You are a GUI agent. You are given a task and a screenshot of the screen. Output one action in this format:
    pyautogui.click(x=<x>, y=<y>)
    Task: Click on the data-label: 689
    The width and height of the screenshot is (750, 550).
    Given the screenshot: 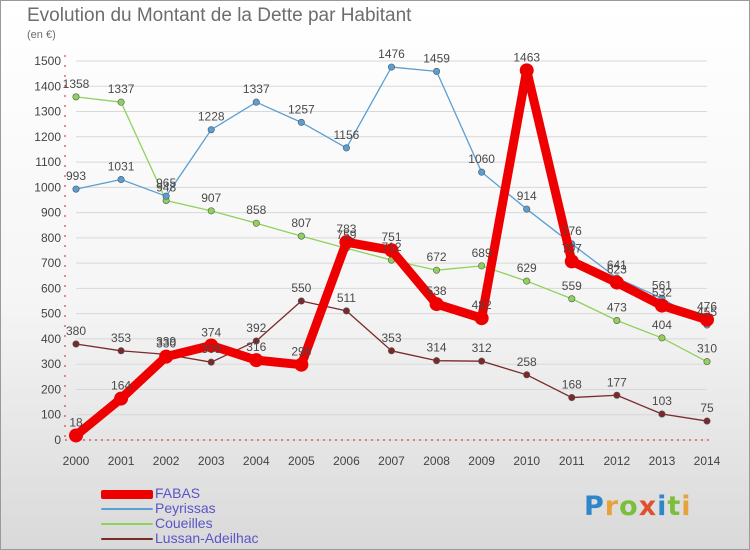 What is the action you would take?
    pyautogui.click(x=482, y=253)
    